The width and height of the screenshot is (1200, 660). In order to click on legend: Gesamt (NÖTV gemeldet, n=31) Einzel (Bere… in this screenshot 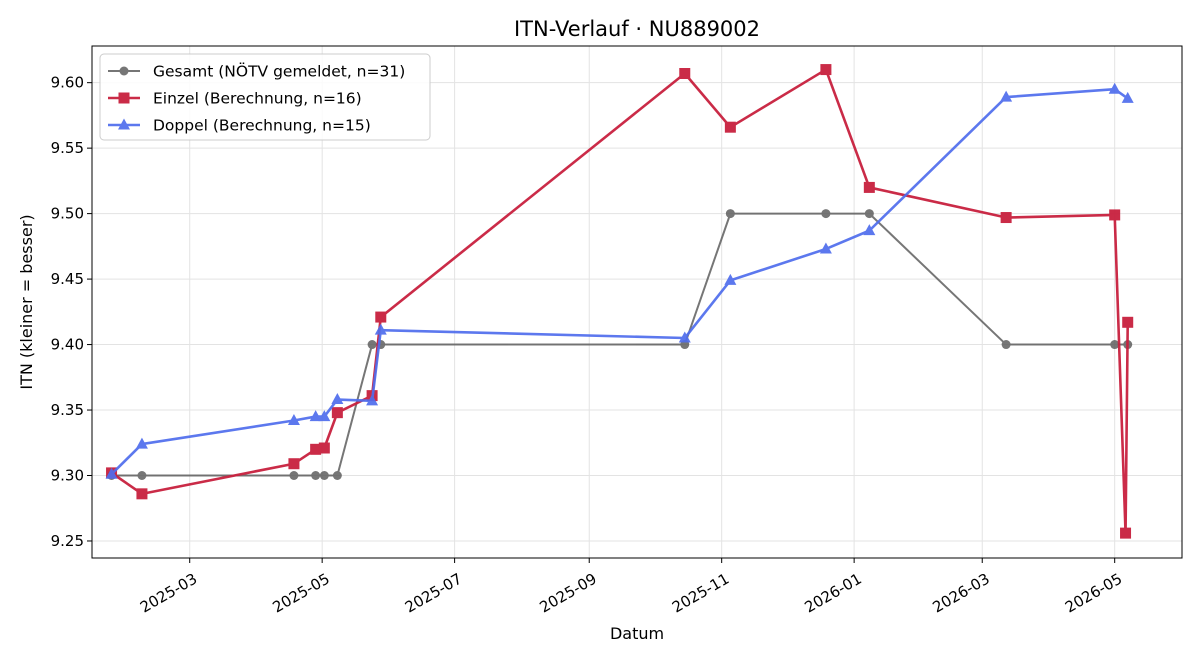, I will do `click(265, 97)`.